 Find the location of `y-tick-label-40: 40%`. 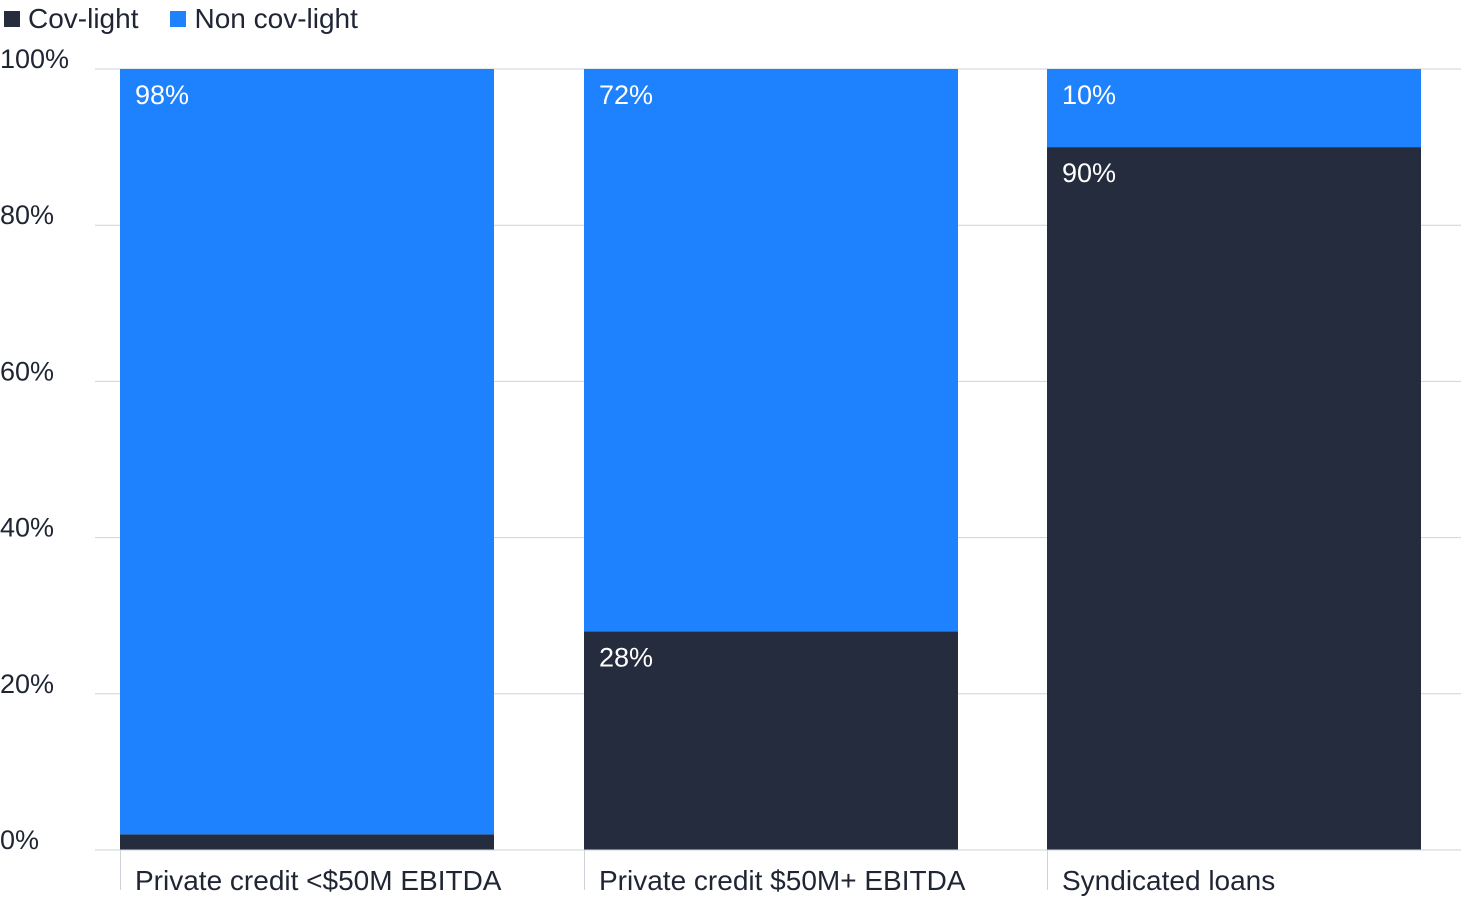

y-tick-label-40: 40% is located at coordinates (27, 528).